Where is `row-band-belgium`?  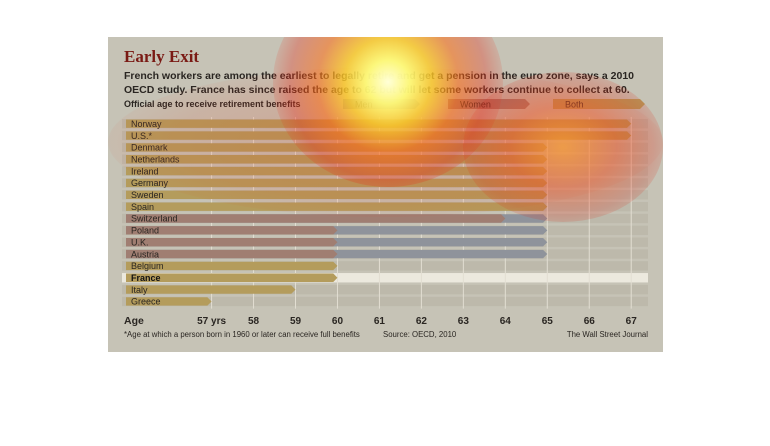
row-band-belgium is located at coordinates (385, 266).